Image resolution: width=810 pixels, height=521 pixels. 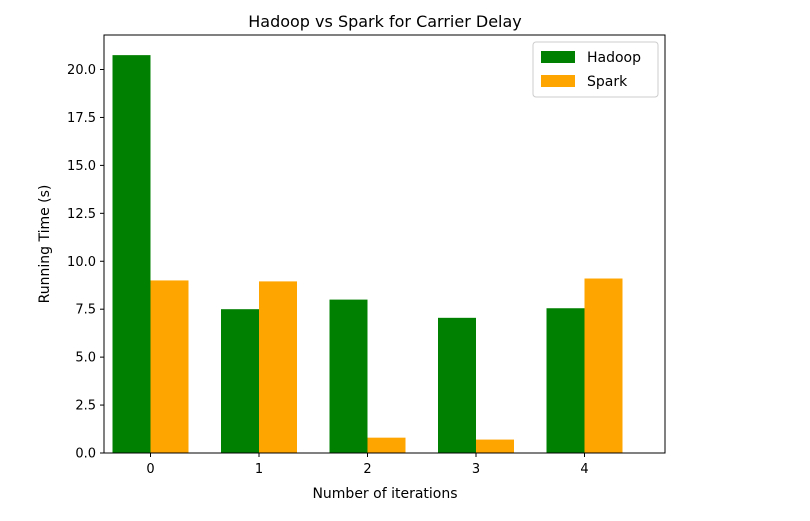 What do you see at coordinates (385, 21) in the screenshot?
I see `chart-title: Hadoop vs Spark for Carrier Delay` at bounding box center [385, 21].